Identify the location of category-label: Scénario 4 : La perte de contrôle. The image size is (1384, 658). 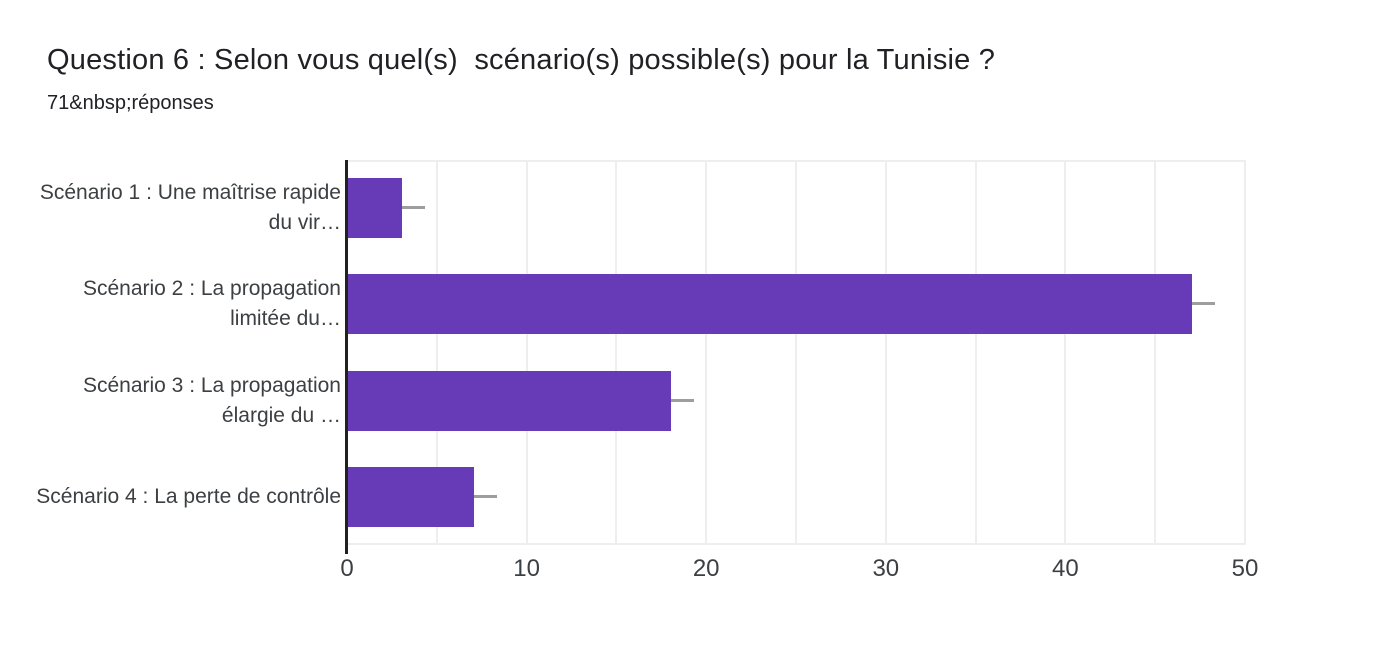
(170, 497).